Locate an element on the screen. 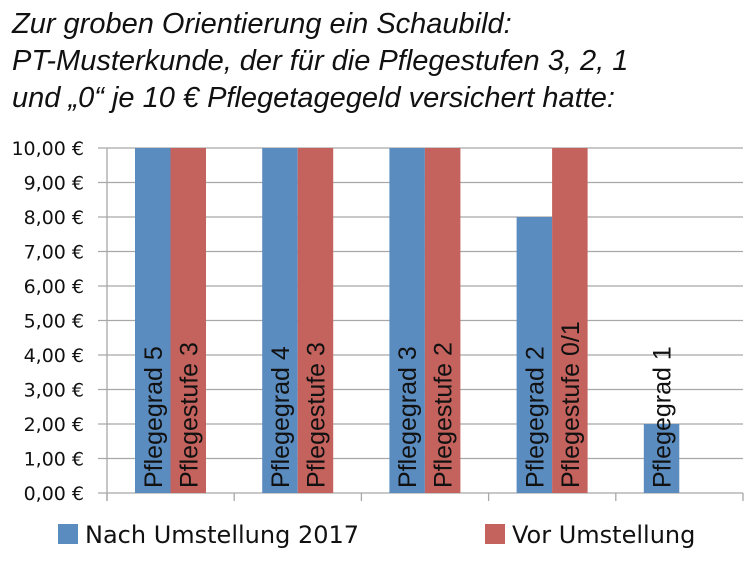 The image size is (750, 572). legend-label: Vor Umstellung is located at coordinates (603, 535).